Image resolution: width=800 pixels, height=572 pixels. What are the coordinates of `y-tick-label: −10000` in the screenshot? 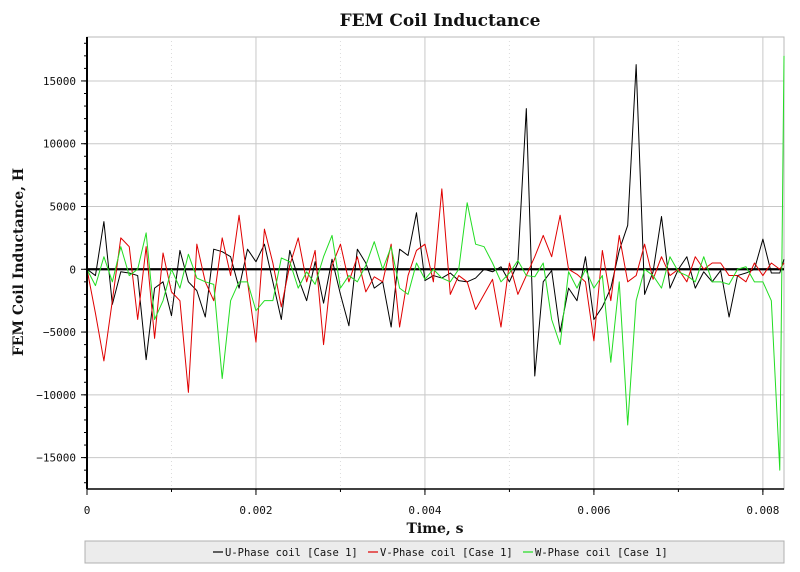 It's located at (56, 395).